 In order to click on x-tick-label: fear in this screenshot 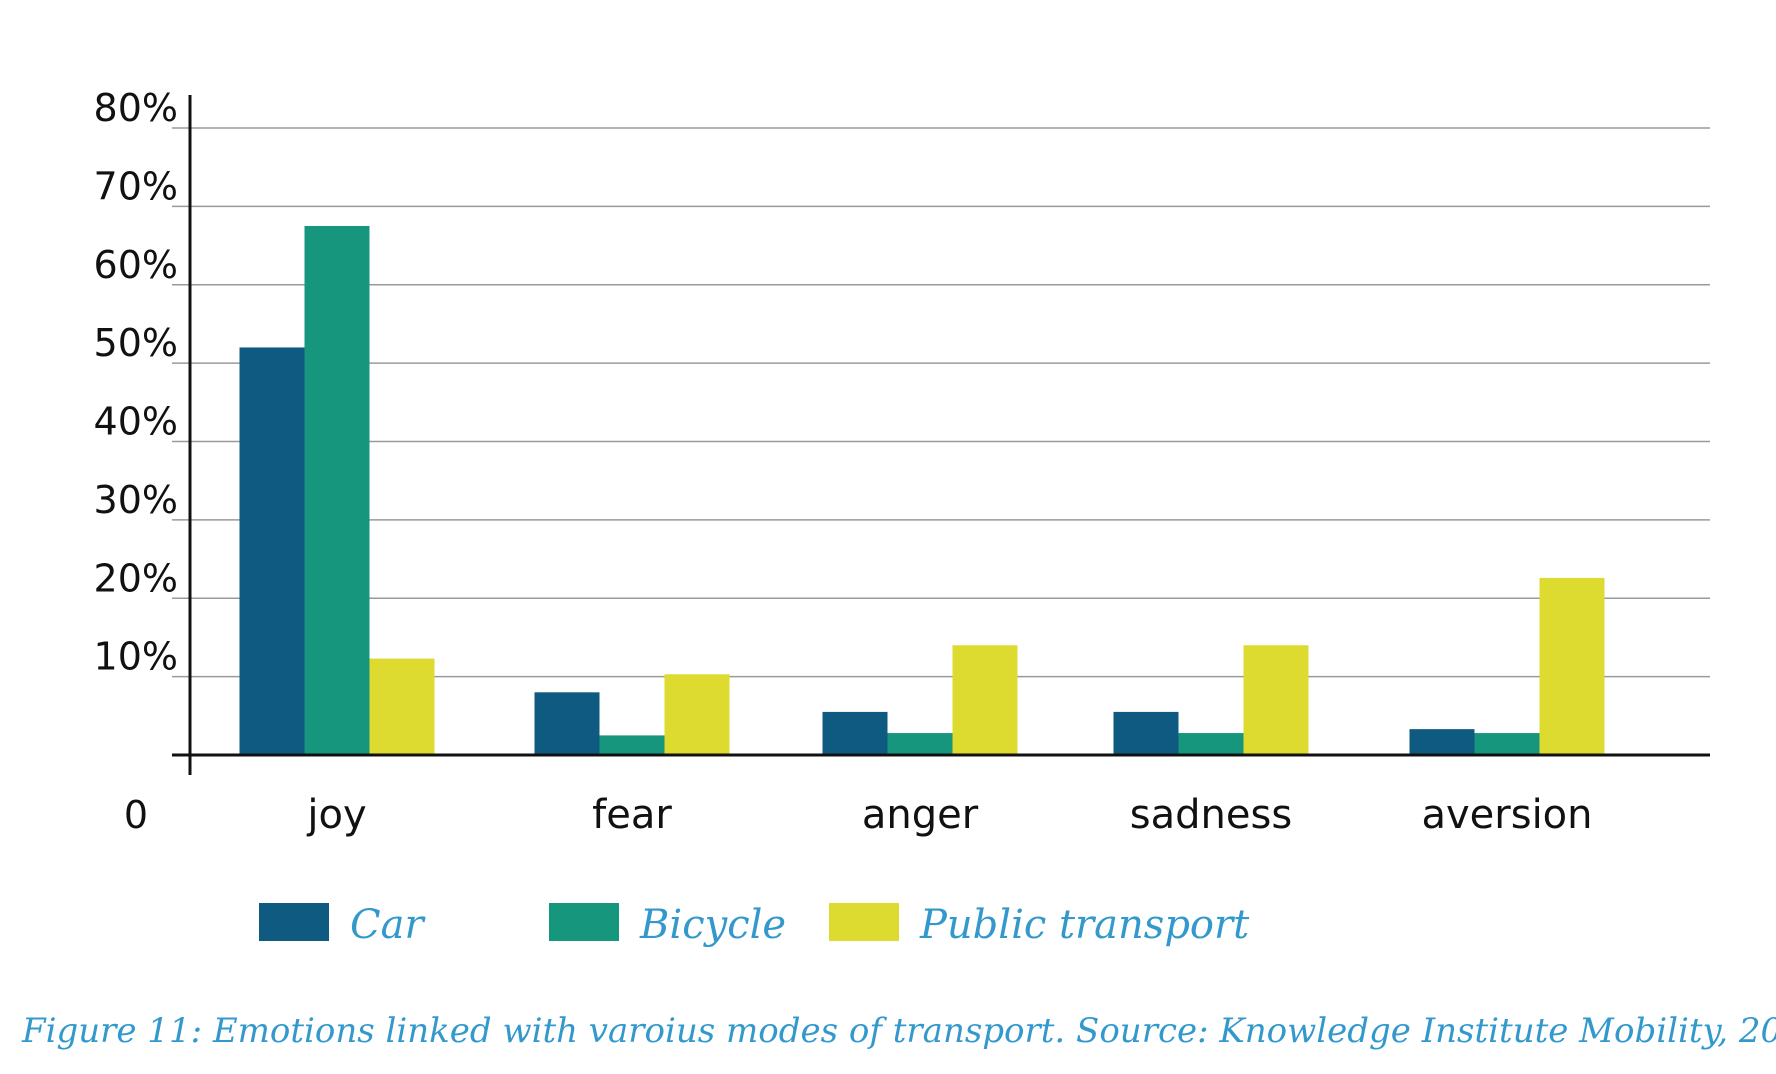, I will do `click(632, 815)`.